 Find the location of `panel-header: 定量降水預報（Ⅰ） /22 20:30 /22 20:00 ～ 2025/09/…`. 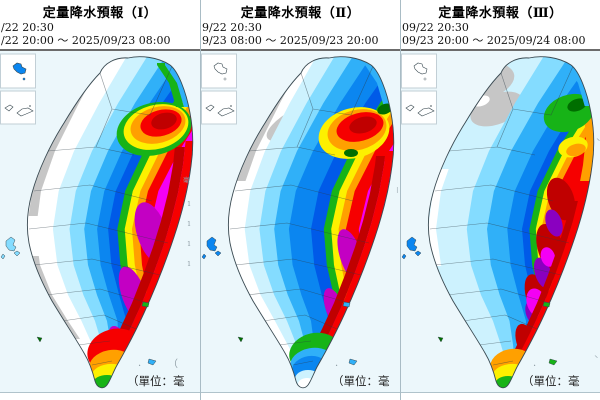

panel-header: 定量降水預報（Ⅰ） /22 20:30 /22 20:00 ～ 2025/09/… is located at coordinates (100, 25).